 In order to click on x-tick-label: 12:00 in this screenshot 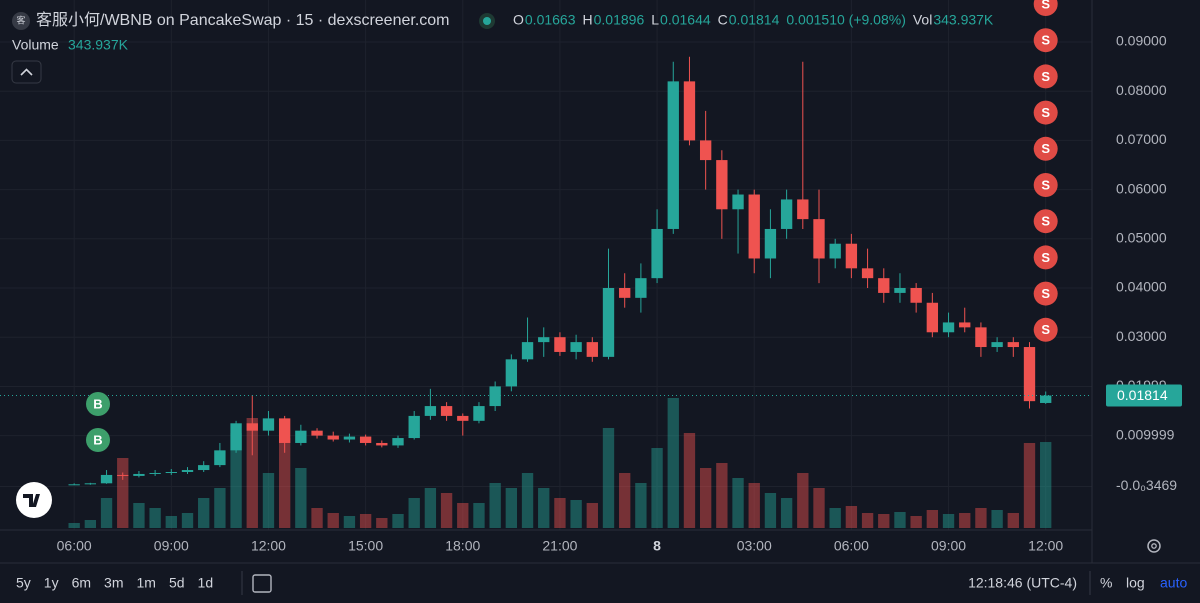, I will do `click(1045, 546)`.